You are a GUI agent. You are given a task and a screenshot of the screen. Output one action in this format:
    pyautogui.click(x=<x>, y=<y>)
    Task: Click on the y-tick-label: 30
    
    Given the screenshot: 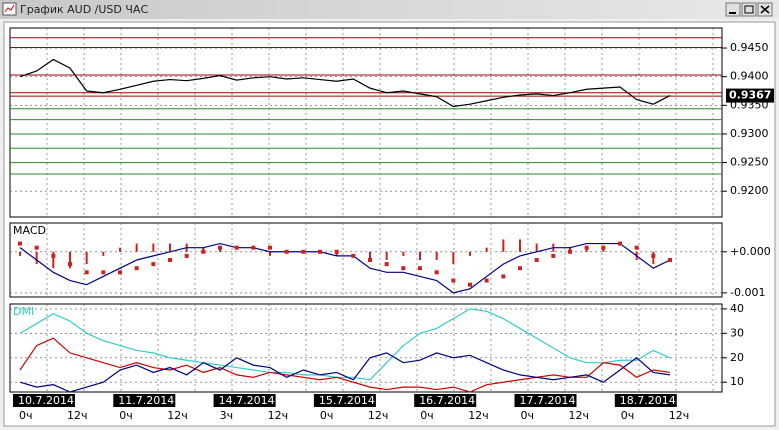 What is the action you would take?
    pyautogui.click(x=737, y=332)
    